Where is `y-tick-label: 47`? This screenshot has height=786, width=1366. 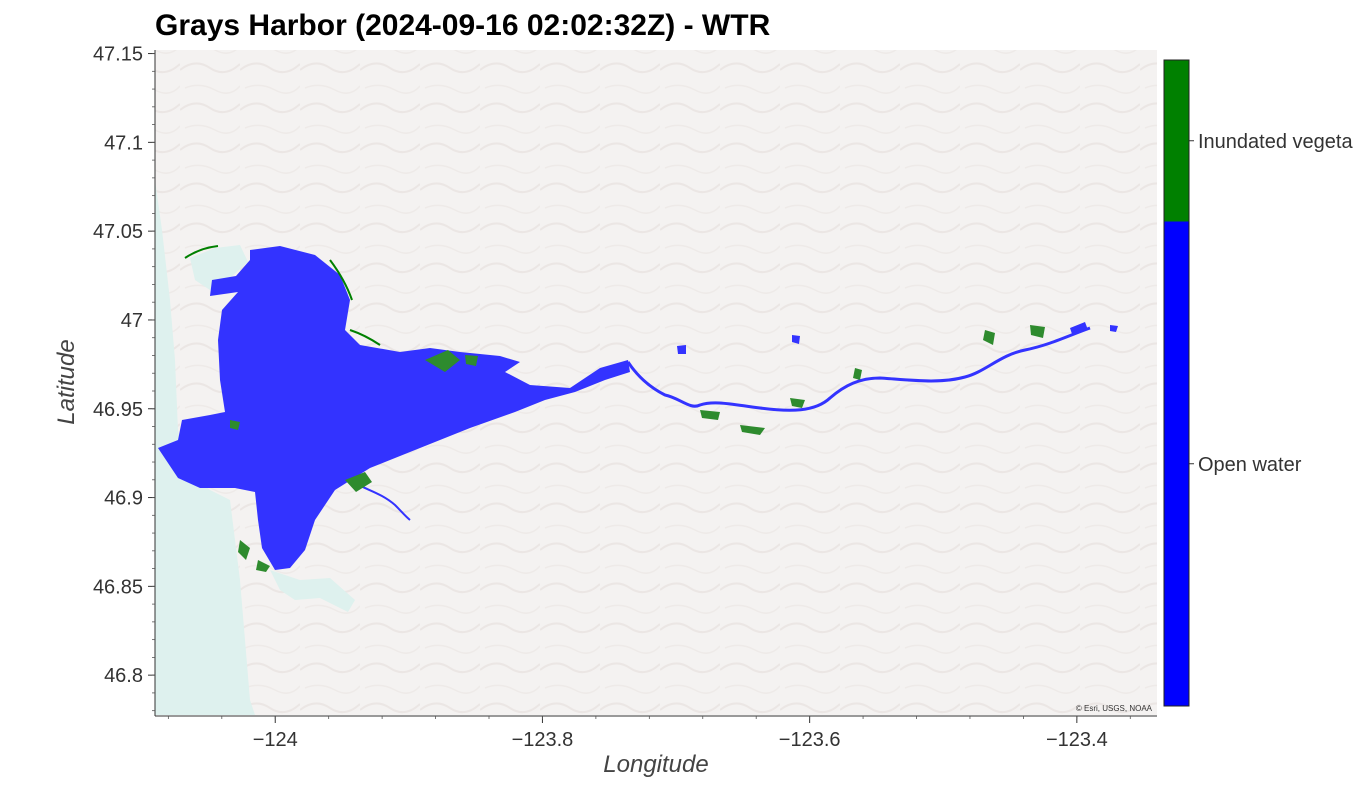
y-tick-label: 47 is located at coordinates (132, 321).